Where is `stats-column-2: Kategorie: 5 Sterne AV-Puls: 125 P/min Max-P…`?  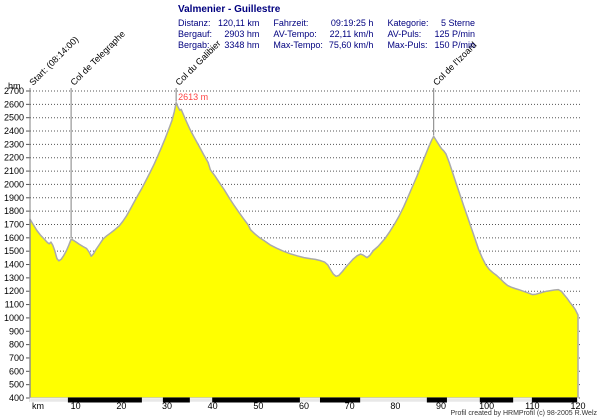
stats-column-2: Kategorie: 5 Sterne AV-Puls: 125 P/min Max-P… is located at coordinates (431, 34).